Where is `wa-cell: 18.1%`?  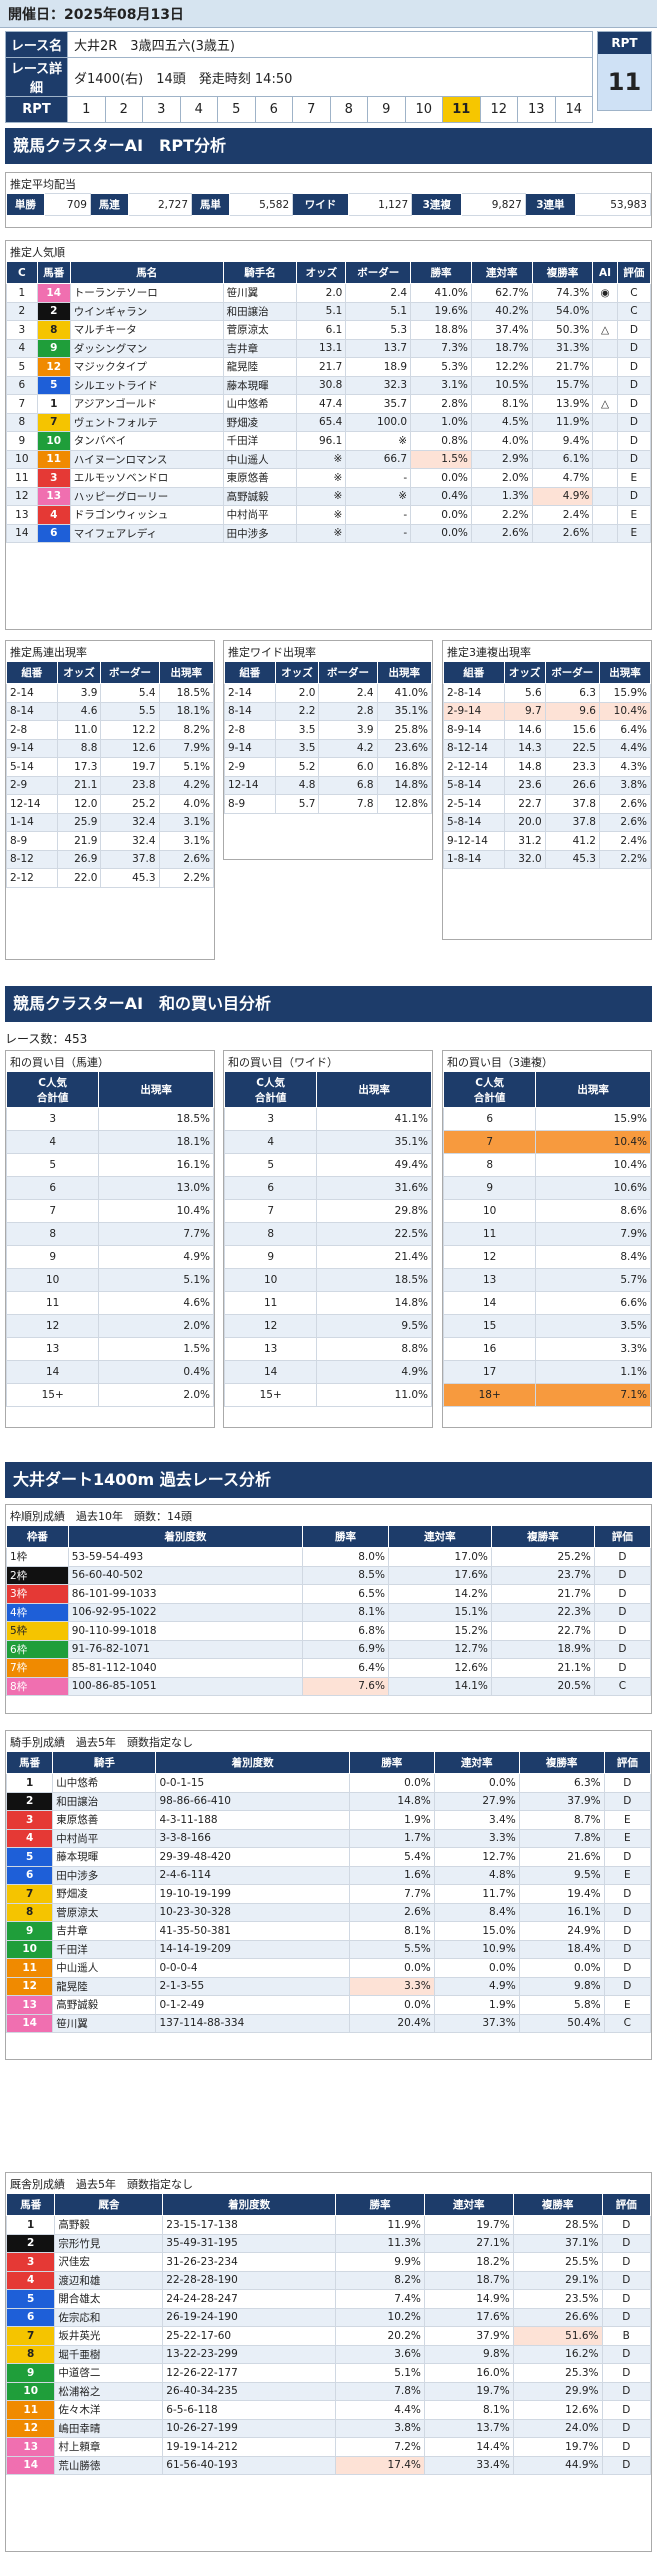 wa-cell: 18.1% is located at coordinates (156, 1142).